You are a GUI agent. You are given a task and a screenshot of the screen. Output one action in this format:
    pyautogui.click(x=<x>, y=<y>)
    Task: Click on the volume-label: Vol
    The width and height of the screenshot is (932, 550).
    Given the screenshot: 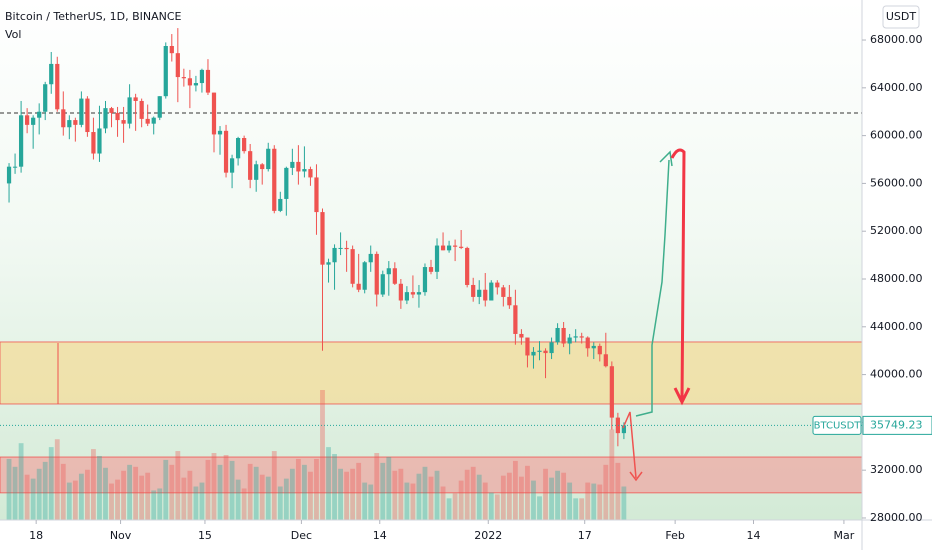 What is the action you would take?
    pyautogui.click(x=13, y=34)
    